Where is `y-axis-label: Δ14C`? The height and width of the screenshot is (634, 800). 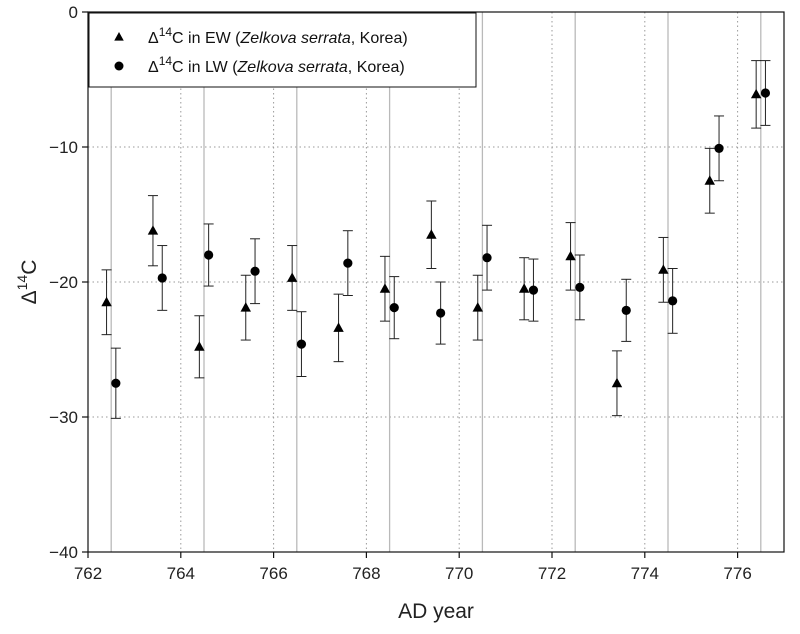
y-axis-label: Δ14C is located at coordinates (27, 282).